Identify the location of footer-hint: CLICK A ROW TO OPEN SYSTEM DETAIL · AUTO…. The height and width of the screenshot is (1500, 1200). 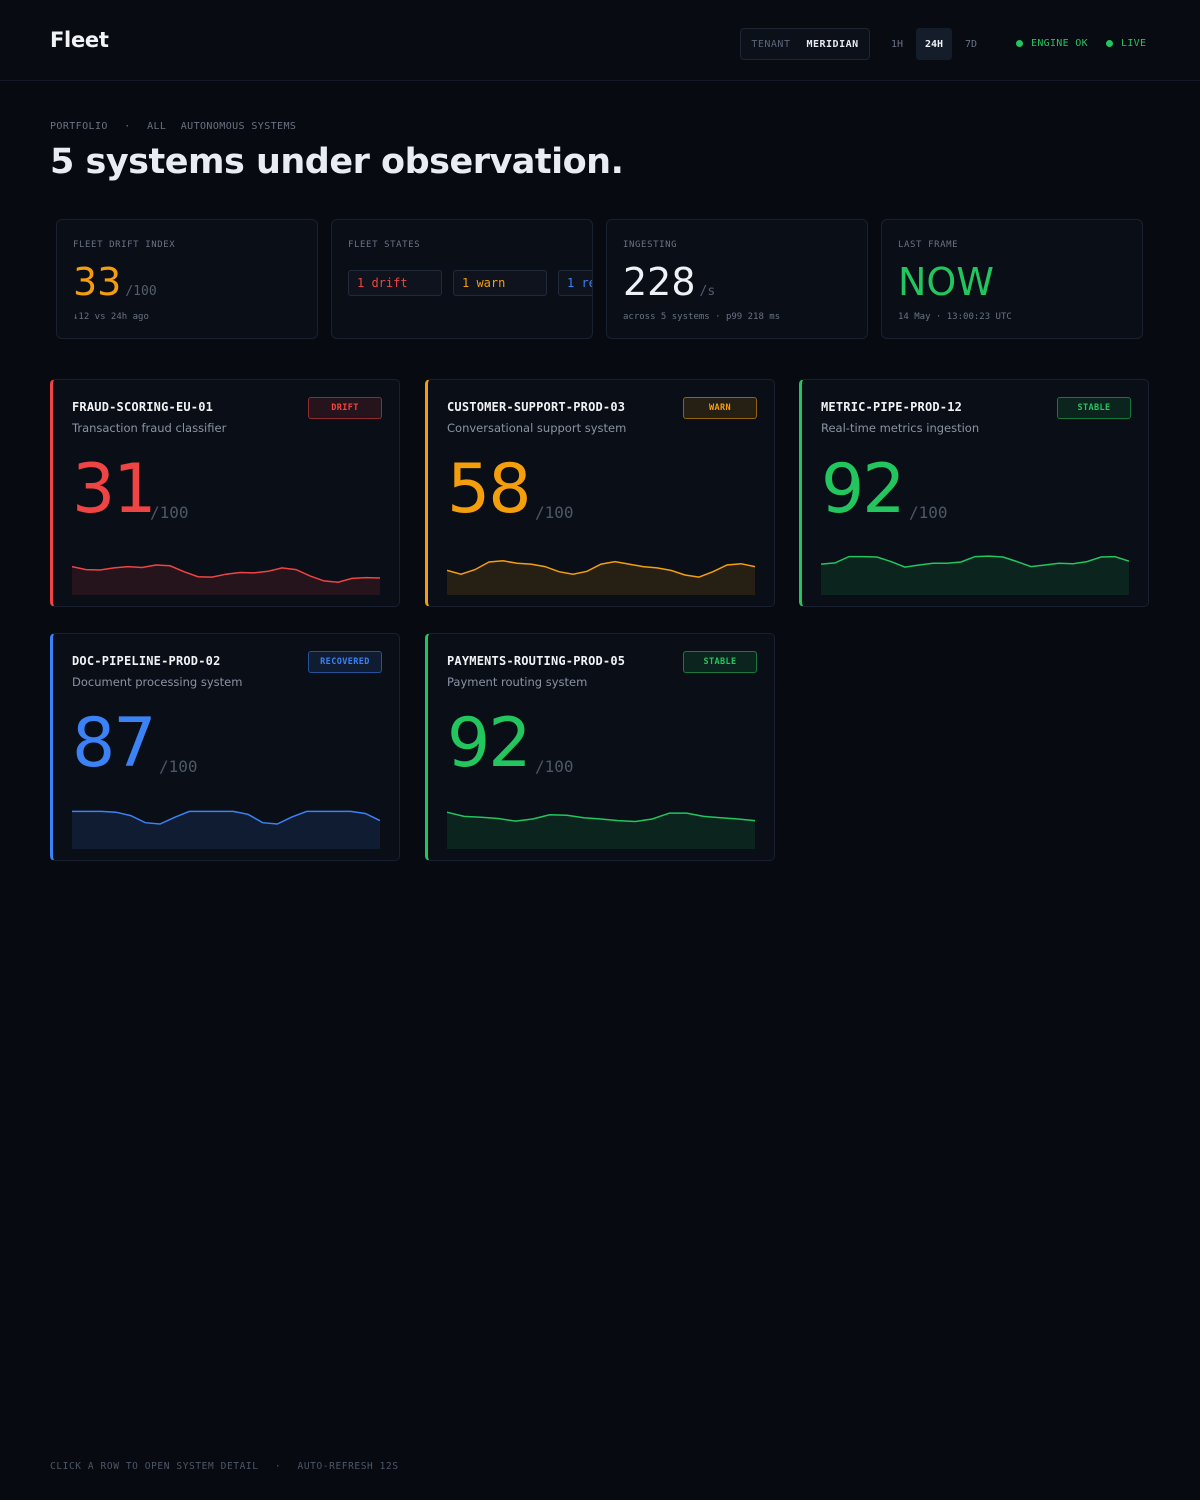
(224, 1466).